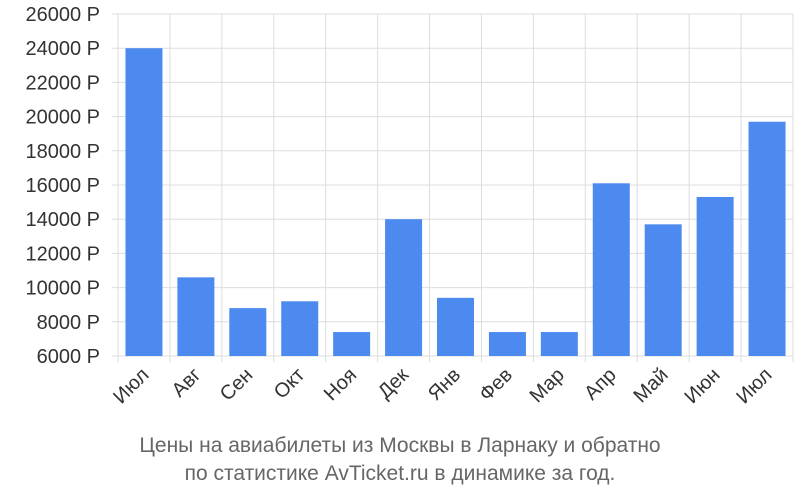 The height and width of the screenshot is (500, 800). Describe the element at coordinates (62, 152) in the screenshot. I see `y-tick-label: 18000 Р` at that location.